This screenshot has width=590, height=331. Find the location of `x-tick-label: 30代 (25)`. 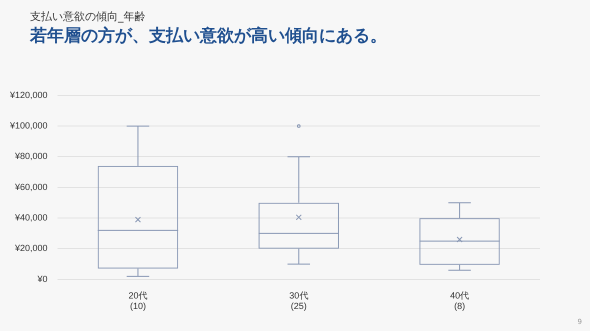

x-tick-label: 30代 (25) is located at coordinates (298, 301).